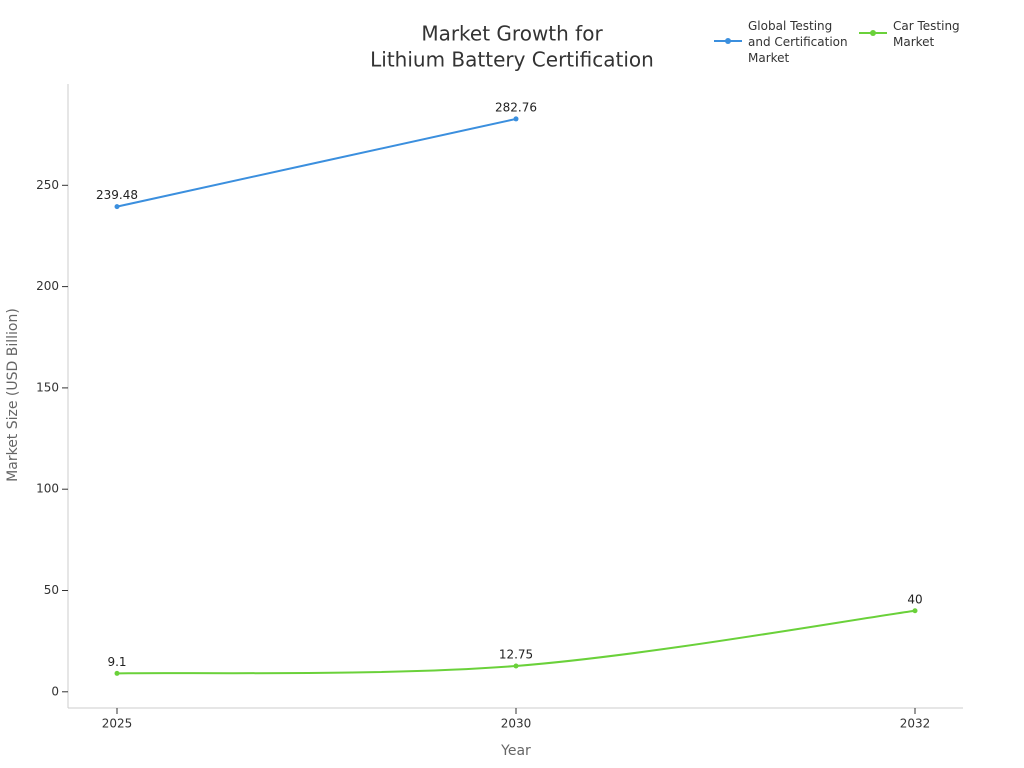  What do you see at coordinates (316, 162) in the screenshot?
I see `series-line` at bounding box center [316, 162].